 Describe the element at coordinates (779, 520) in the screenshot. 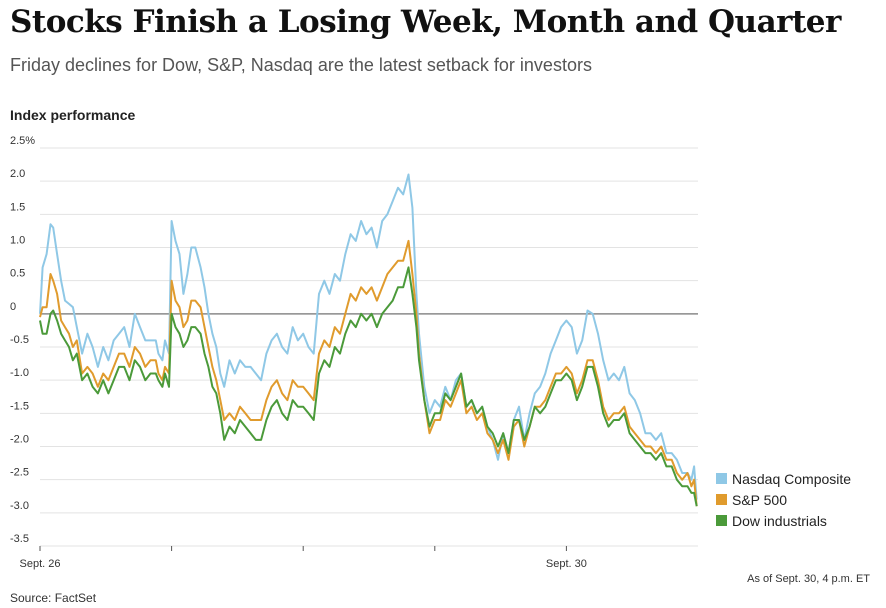

I see `legend-label-dow: Dow industrials` at that location.